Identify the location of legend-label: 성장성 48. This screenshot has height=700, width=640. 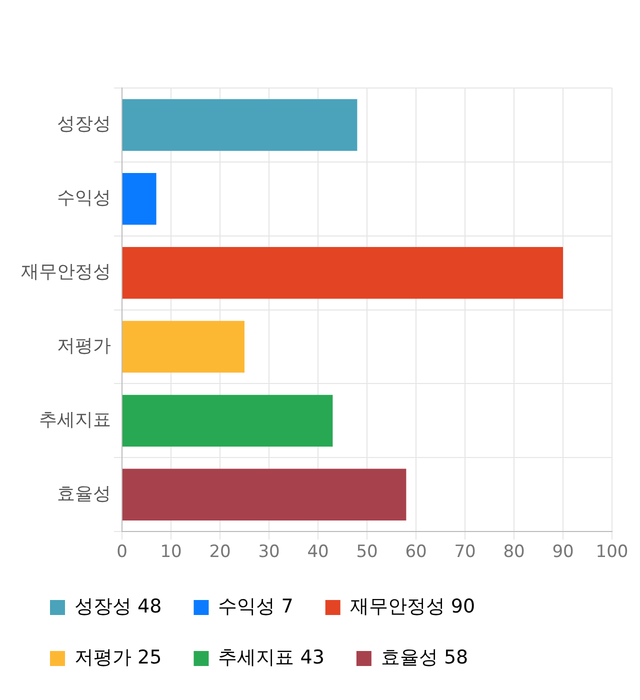
(118, 606).